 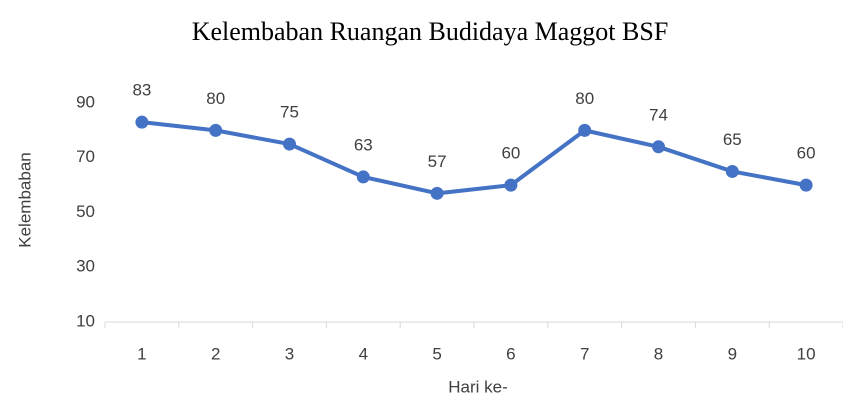 I want to click on x-axis-title: Hari ke-, so click(x=478, y=386).